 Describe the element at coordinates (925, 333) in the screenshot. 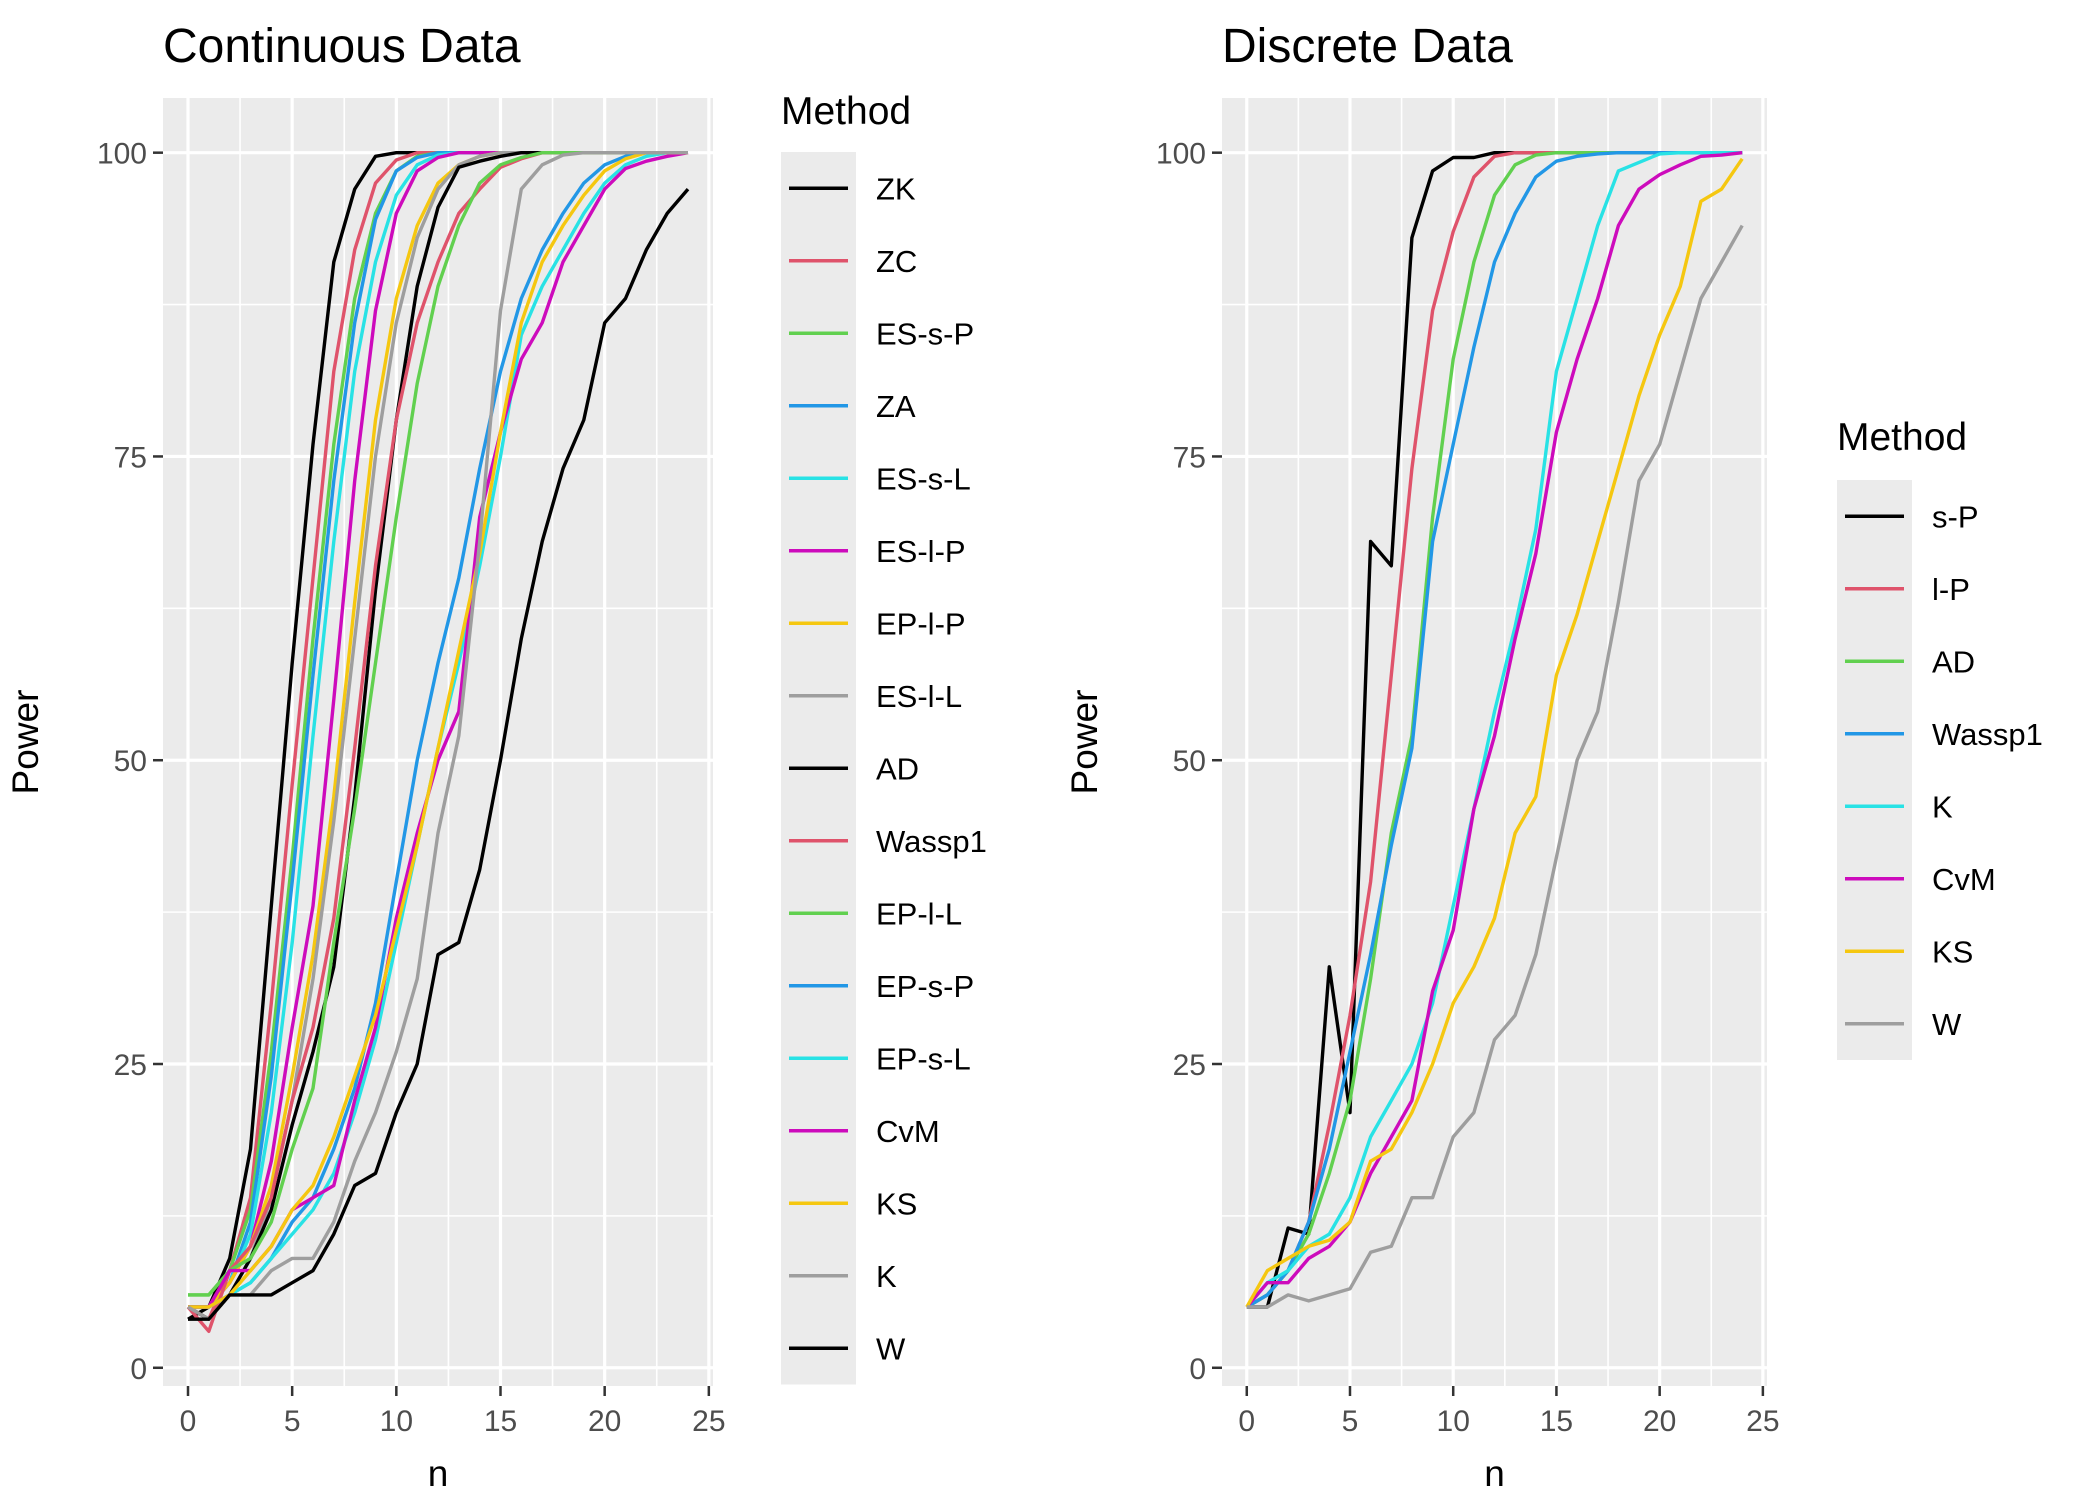

I see `legend-label-ES-s-P: ES-s-P` at that location.